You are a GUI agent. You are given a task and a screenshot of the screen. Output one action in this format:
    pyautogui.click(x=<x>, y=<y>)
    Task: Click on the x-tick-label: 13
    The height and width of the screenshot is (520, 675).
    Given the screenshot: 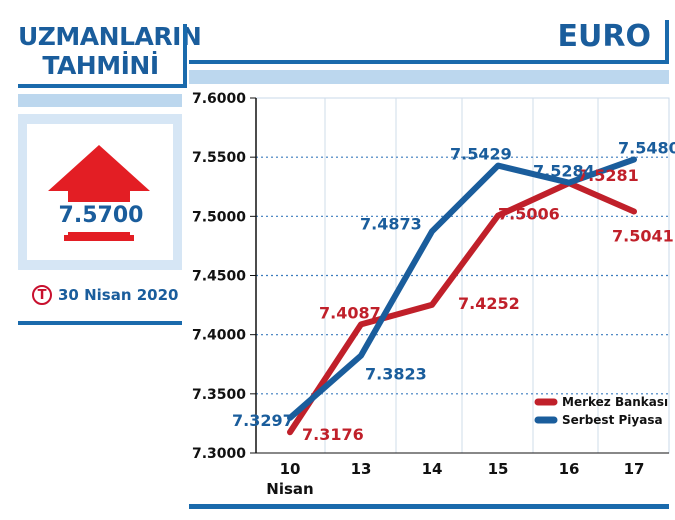 What is the action you would take?
    pyautogui.click(x=361, y=469)
    